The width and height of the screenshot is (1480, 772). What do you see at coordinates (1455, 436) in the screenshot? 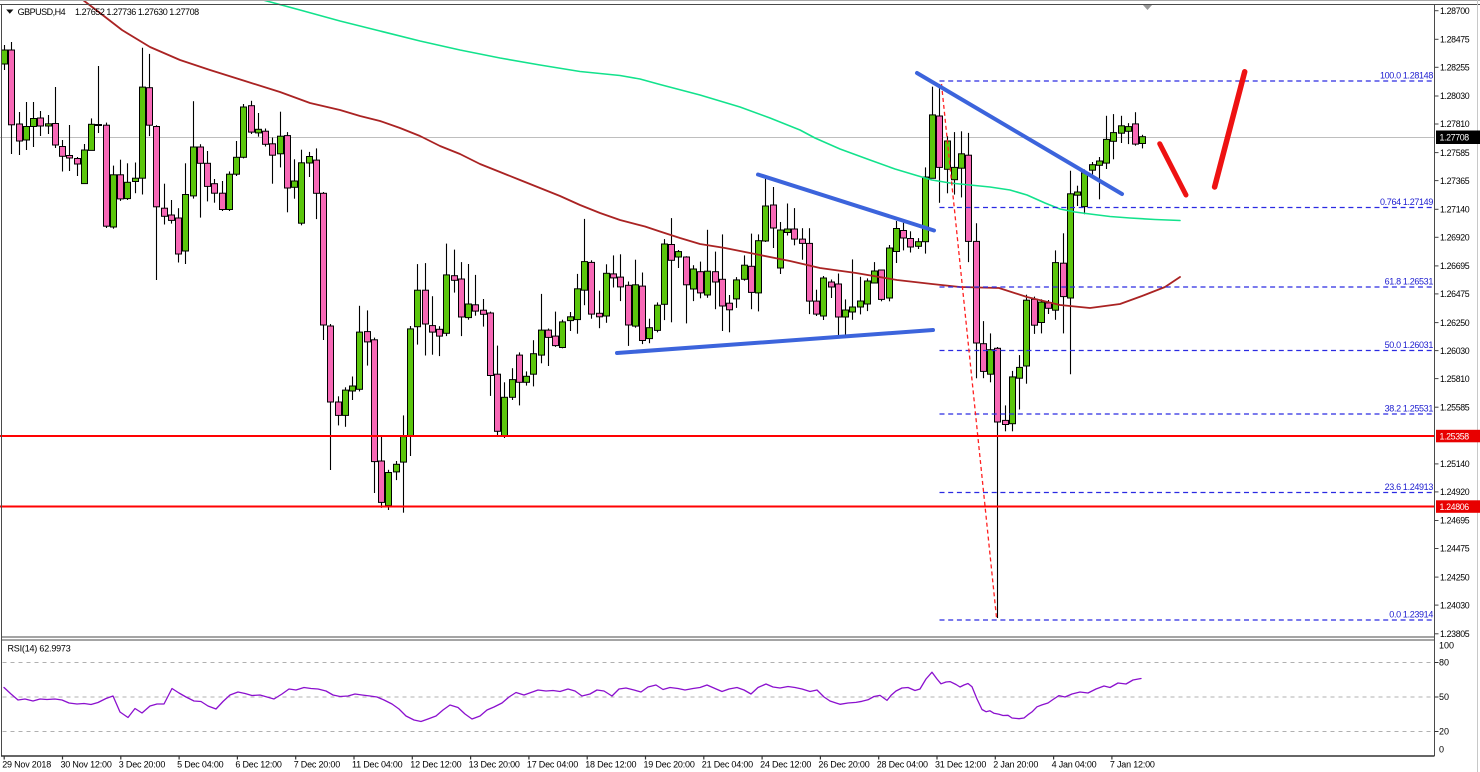
I see `svg-text: 1.25358` at bounding box center [1455, 436].